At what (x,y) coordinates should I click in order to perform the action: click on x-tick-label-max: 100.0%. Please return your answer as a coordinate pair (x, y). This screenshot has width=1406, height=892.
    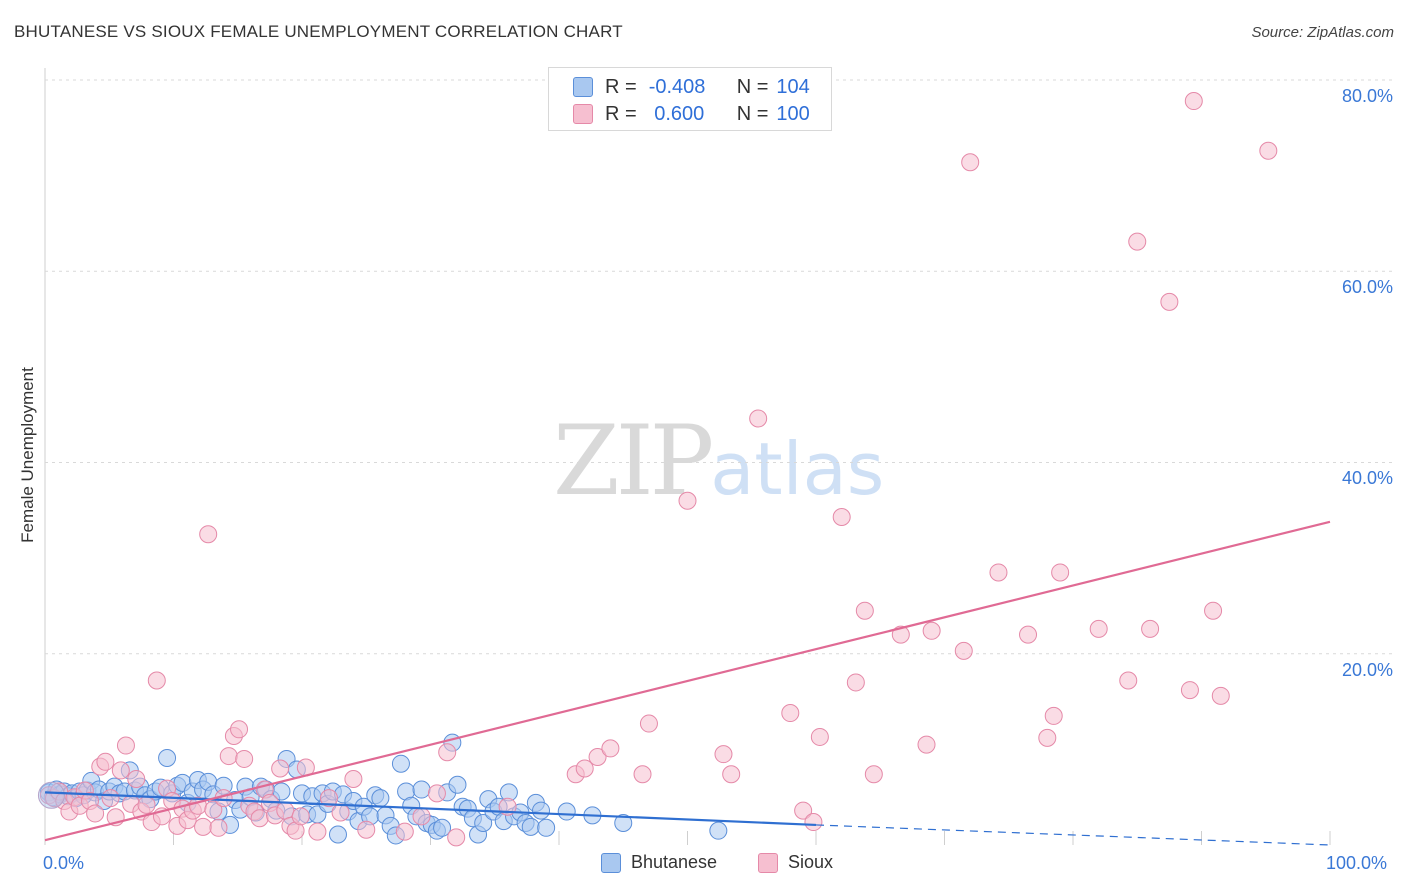
    Looking at the image, I should click on (1357, 863).